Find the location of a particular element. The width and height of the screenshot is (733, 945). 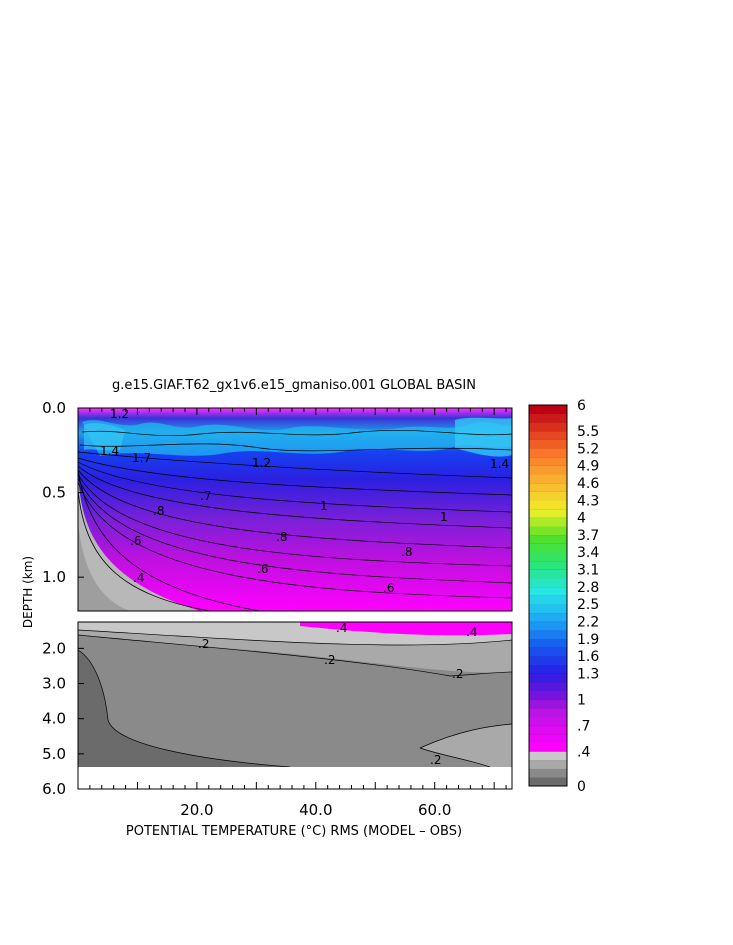

colorbar-tick-label: 1.9 is located at coordinates (588, 640).